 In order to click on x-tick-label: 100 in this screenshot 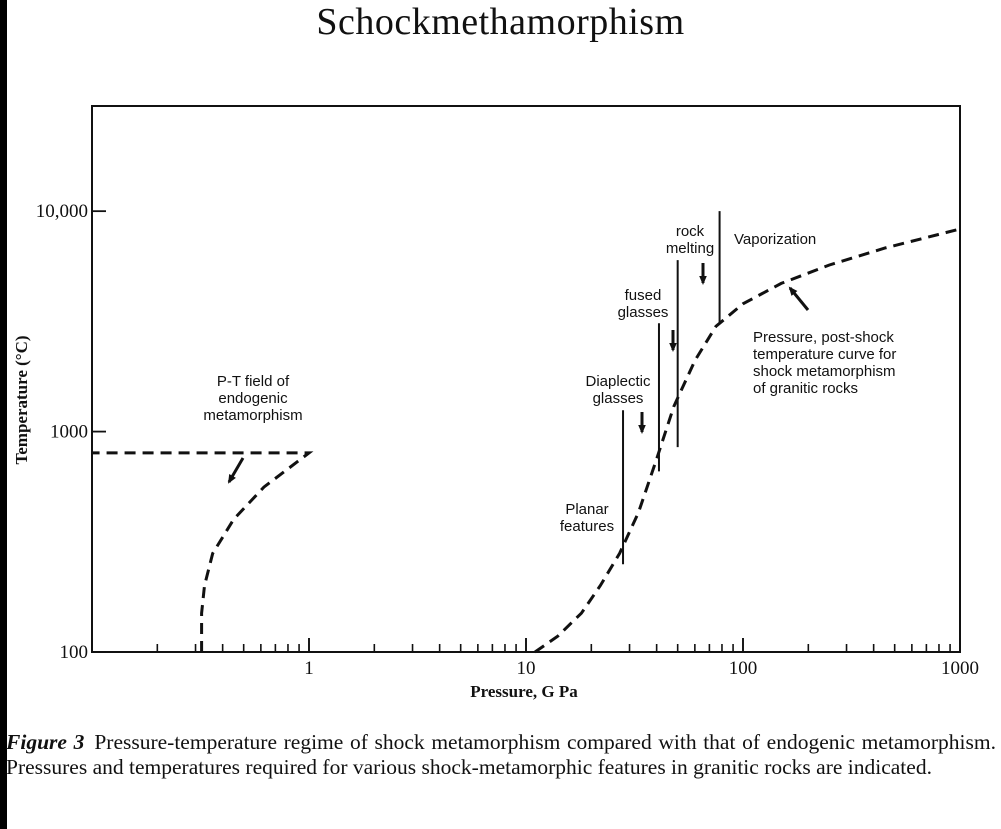, I will do `click(743, 668)`.